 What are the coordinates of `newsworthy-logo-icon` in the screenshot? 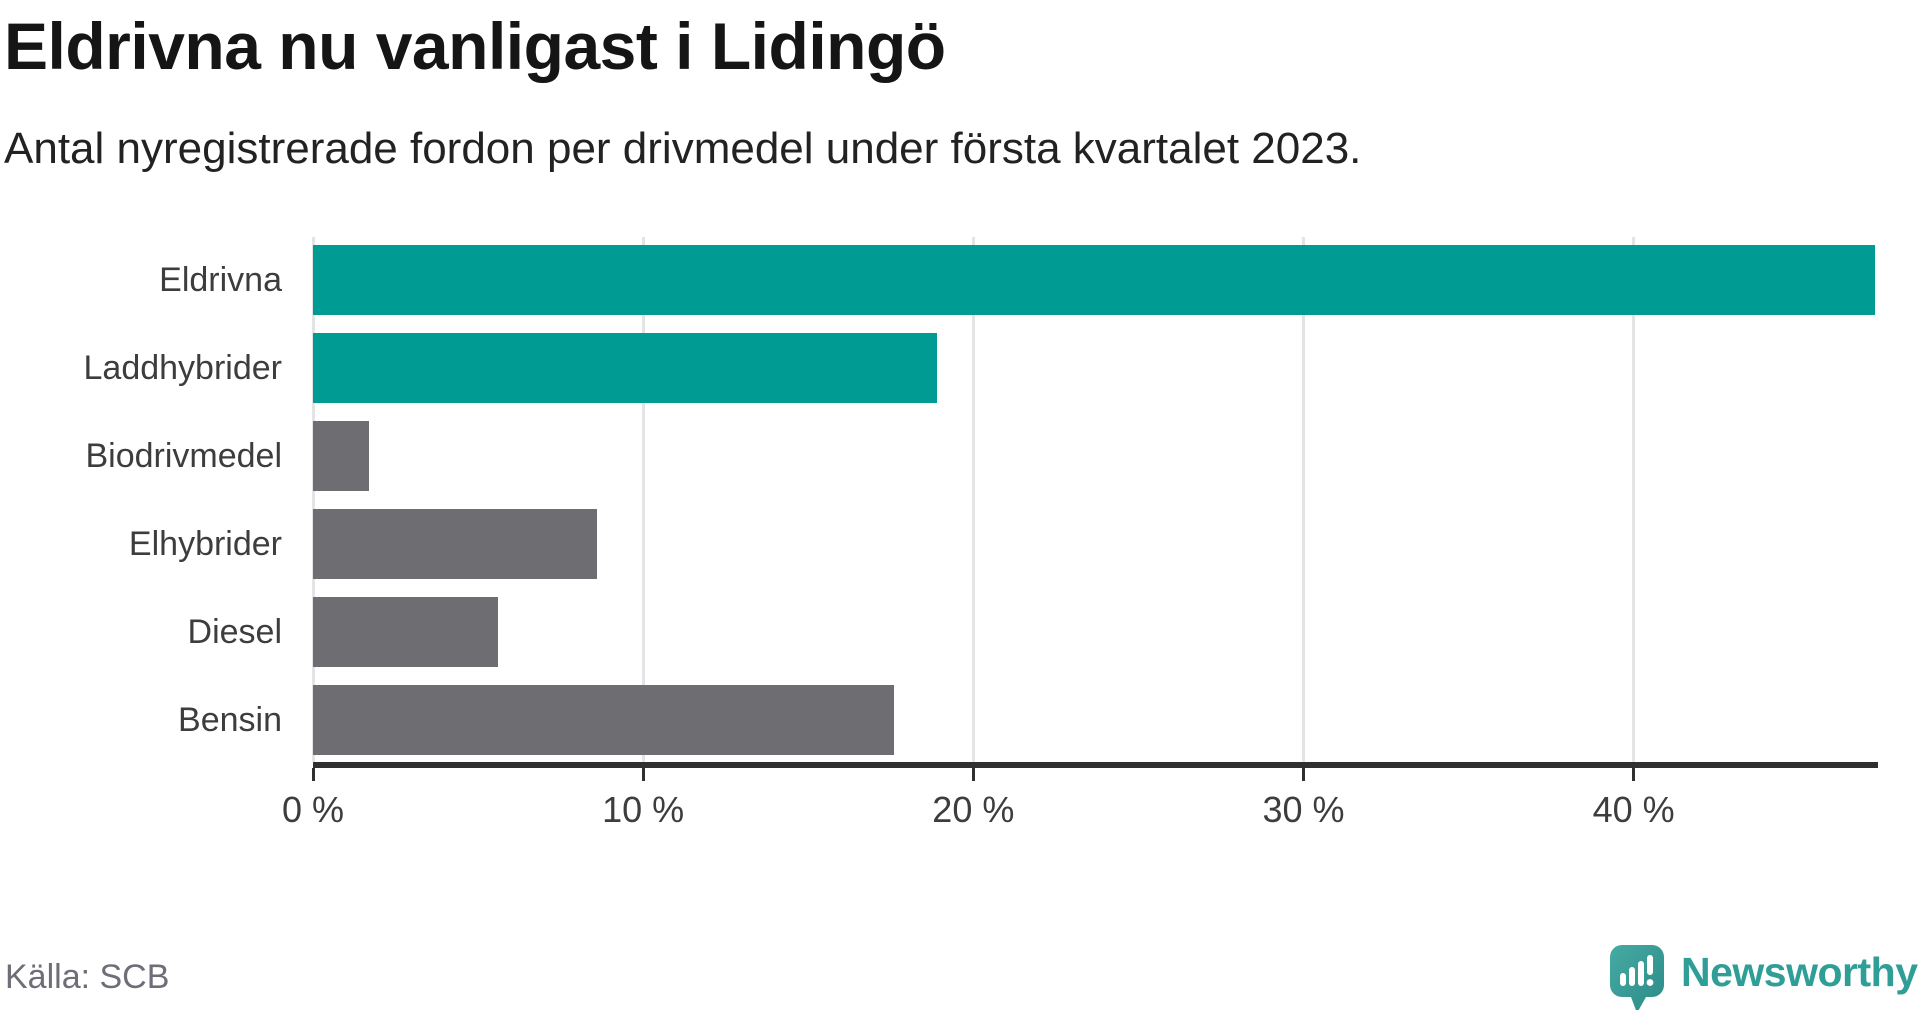 It's located at (1637, 977).